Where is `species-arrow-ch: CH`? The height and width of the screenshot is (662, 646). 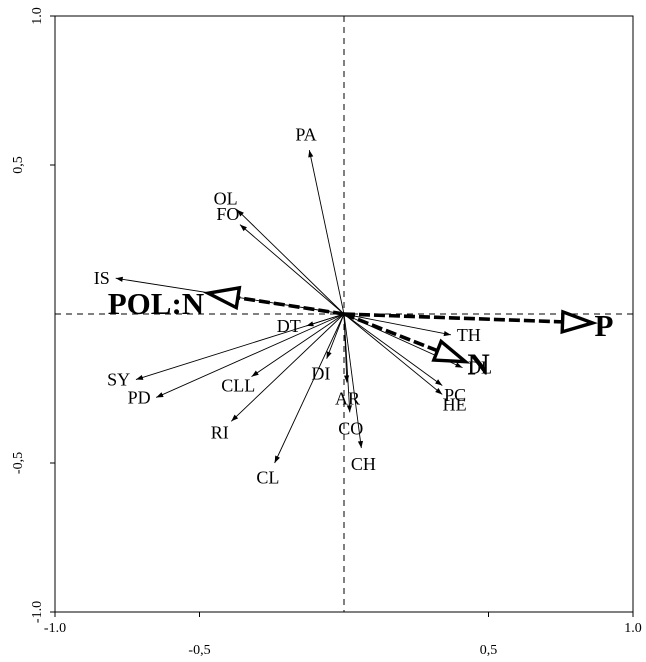
species-arrow-ch: CH is located at coordinates (359, 393).